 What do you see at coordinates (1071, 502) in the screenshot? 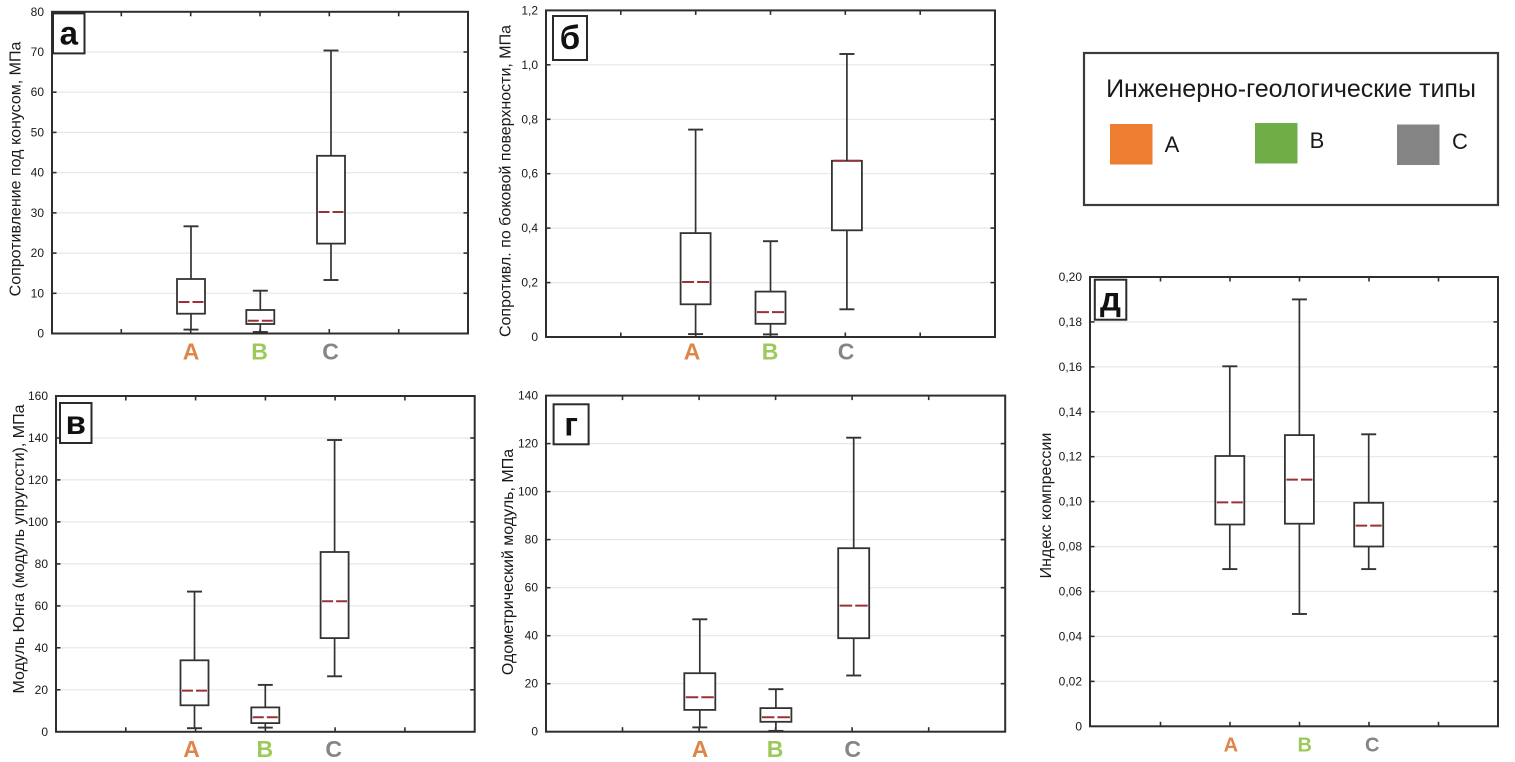
I see `svg-text: 0,10` at bounding box center [1071, 502].